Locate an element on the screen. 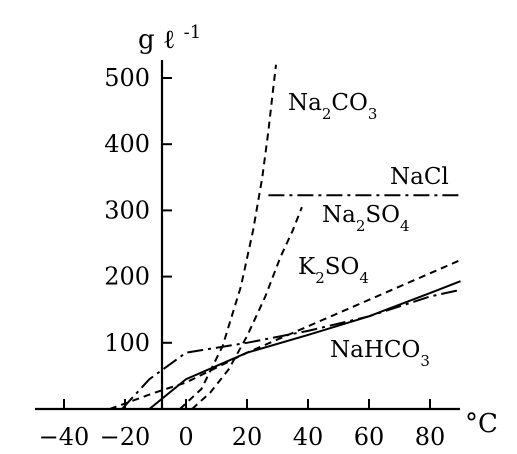 Image resolution: width=517 pixels, height=454 pixels. x-tick-label: 40 is located at coordinates (308, 437).